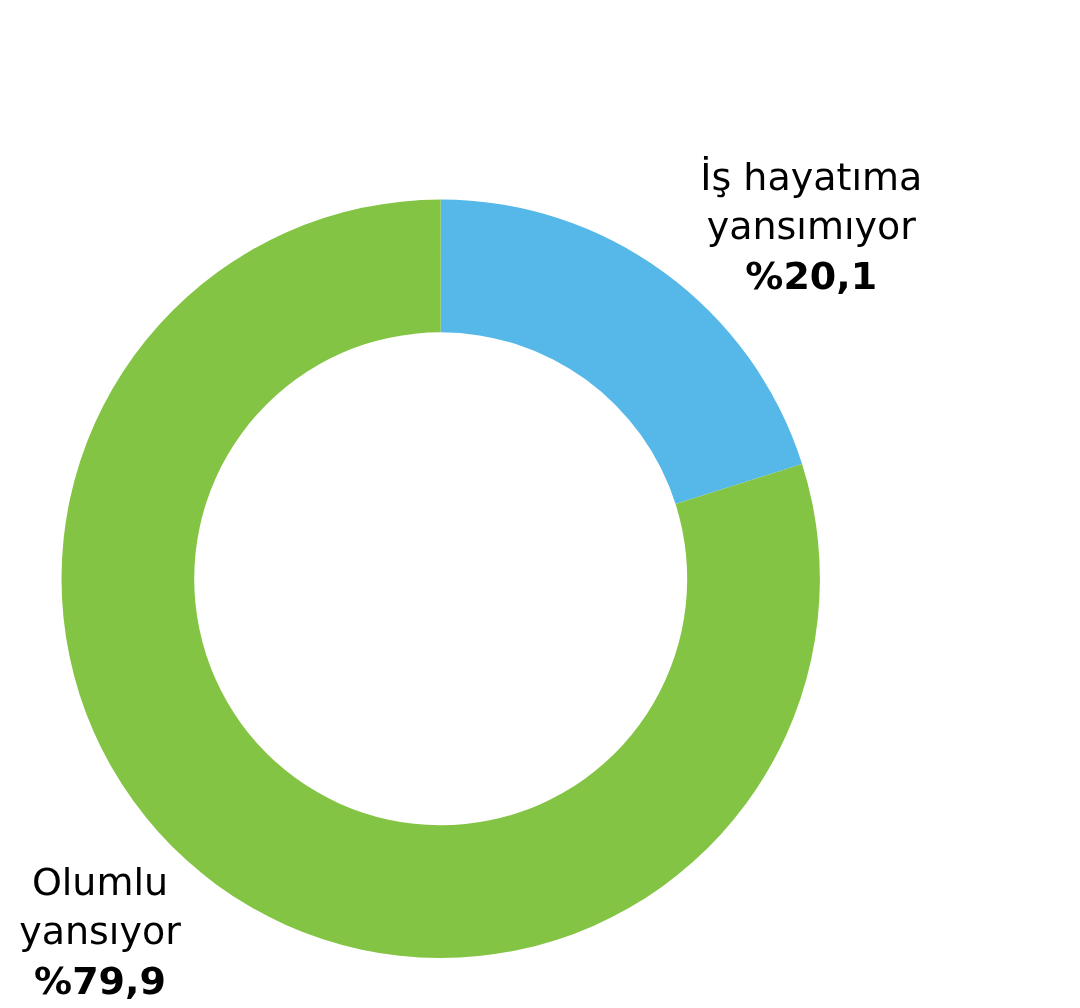 Image resolution: width=1080 pixels, height=1008 pixels. What do you see at coordinates (100, 907) in the screenshot?
I see `slice-label: Olumlu yansıyor` at bounding box center [100, 907].